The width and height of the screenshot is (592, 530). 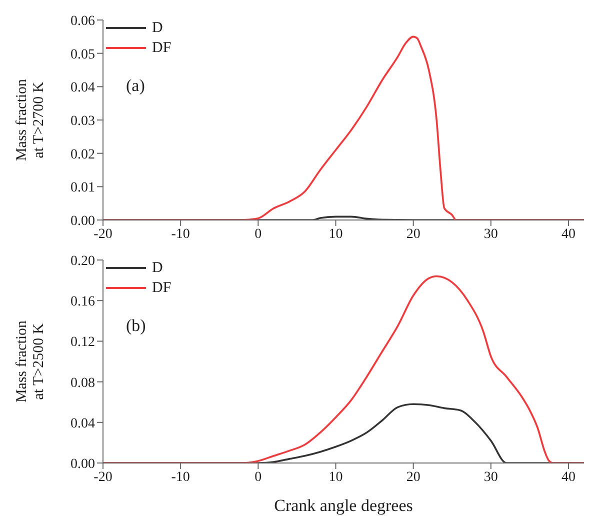 What do you see at coordinates (82, 154) in the screenshot?
I see `y-tick-label: 0.02` at bounding box center [82, 154].